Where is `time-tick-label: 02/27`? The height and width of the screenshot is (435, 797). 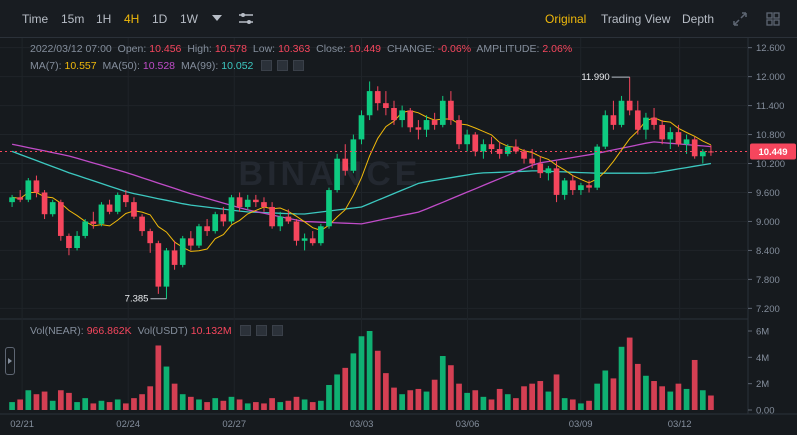 time-tick-label: 02/27 is located at coordinates (234, 424).